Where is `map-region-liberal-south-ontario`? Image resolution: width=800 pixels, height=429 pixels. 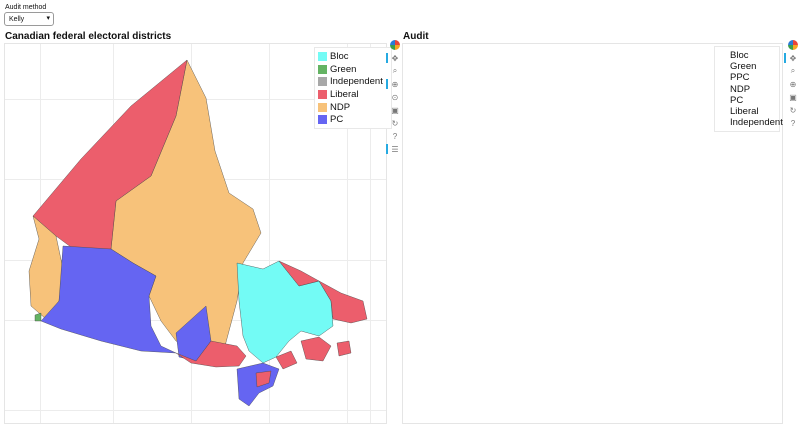 map-region-liberal-south-ontario is located at coordinates (263, 379).